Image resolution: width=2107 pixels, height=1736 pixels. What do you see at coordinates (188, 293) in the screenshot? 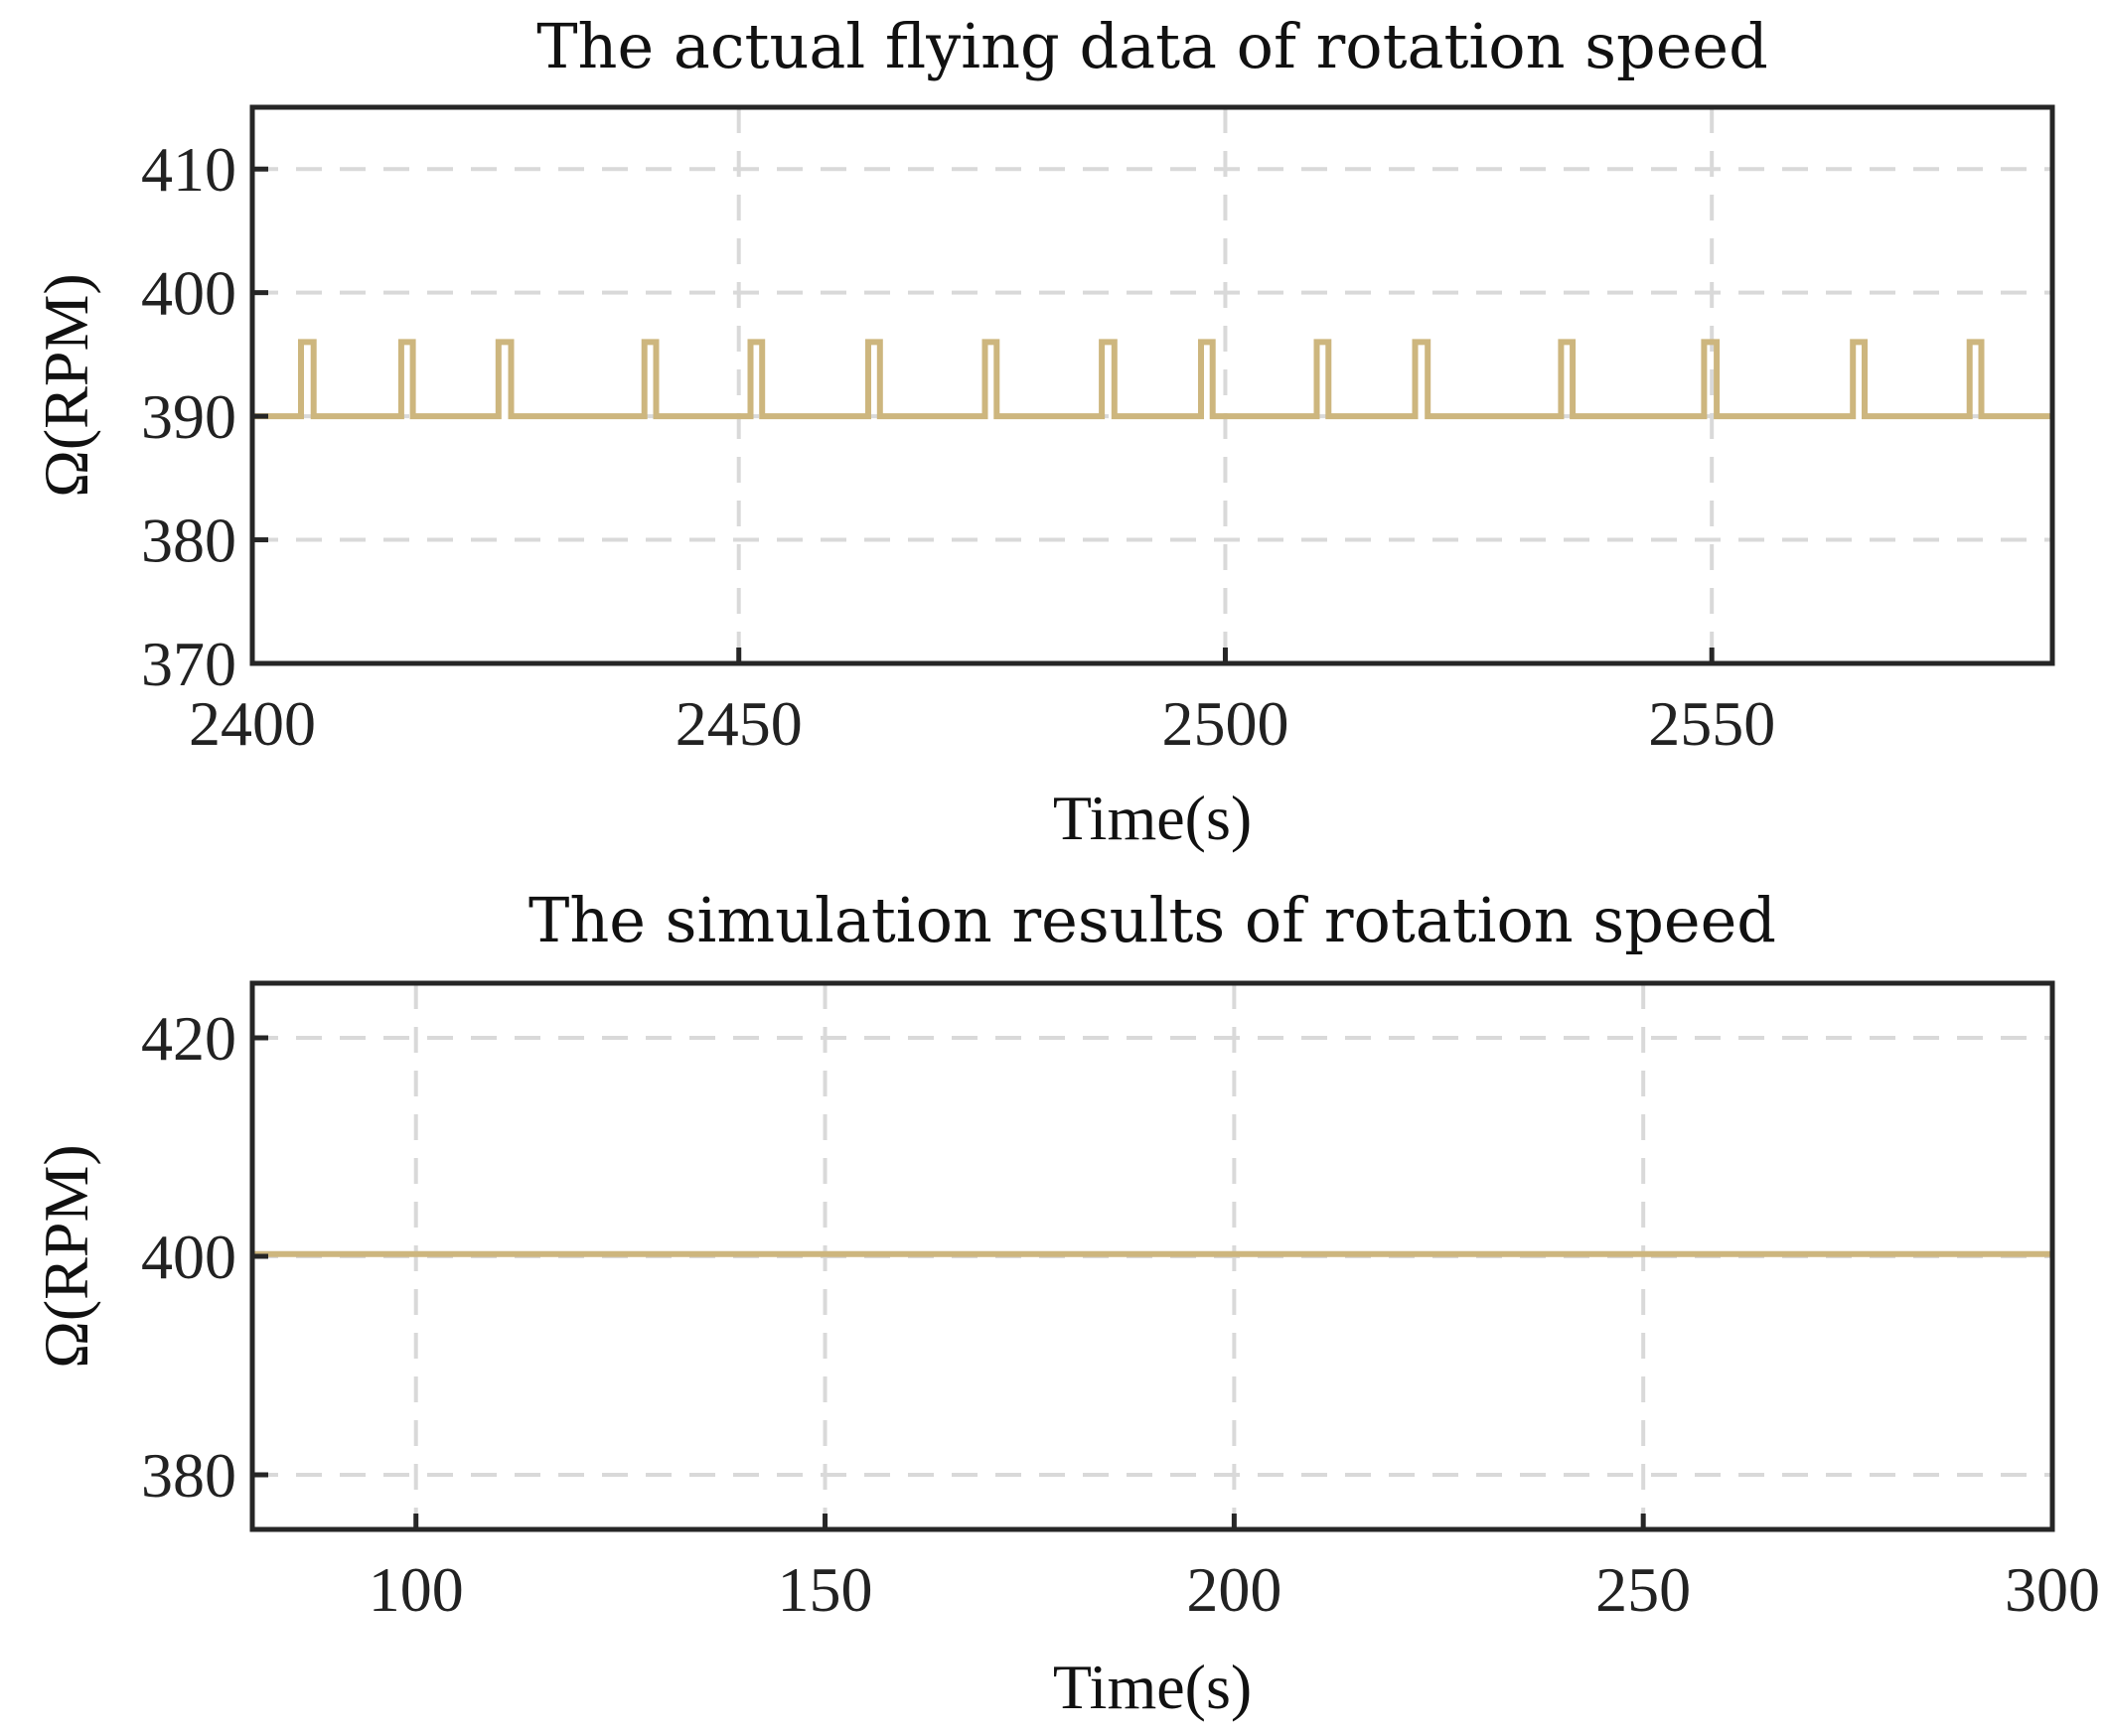
I see `top-y-tick-label: 400` at bounding box center [188, 293].